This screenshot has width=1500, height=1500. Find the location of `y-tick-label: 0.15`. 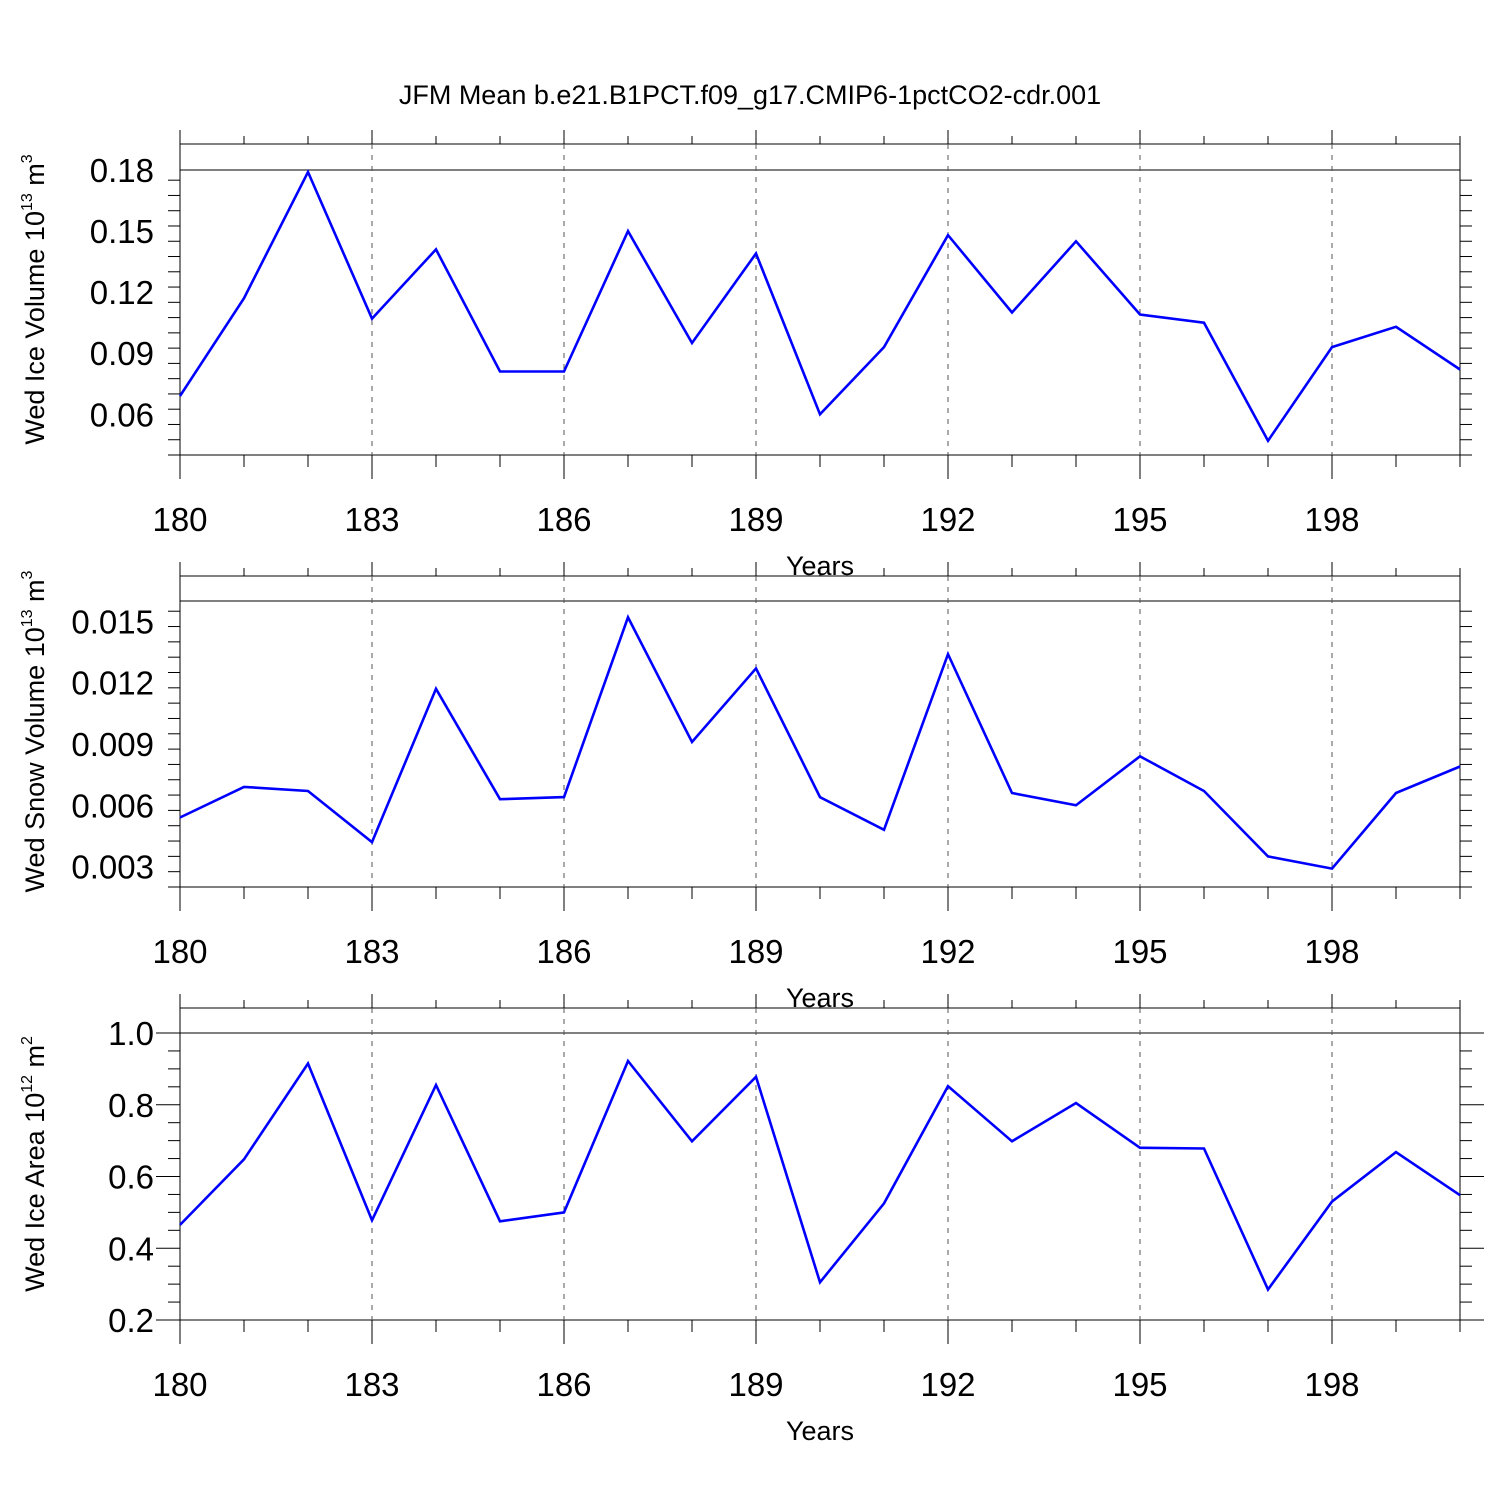

y-tick-label: 0.15 is located at coordinates (122, 231).